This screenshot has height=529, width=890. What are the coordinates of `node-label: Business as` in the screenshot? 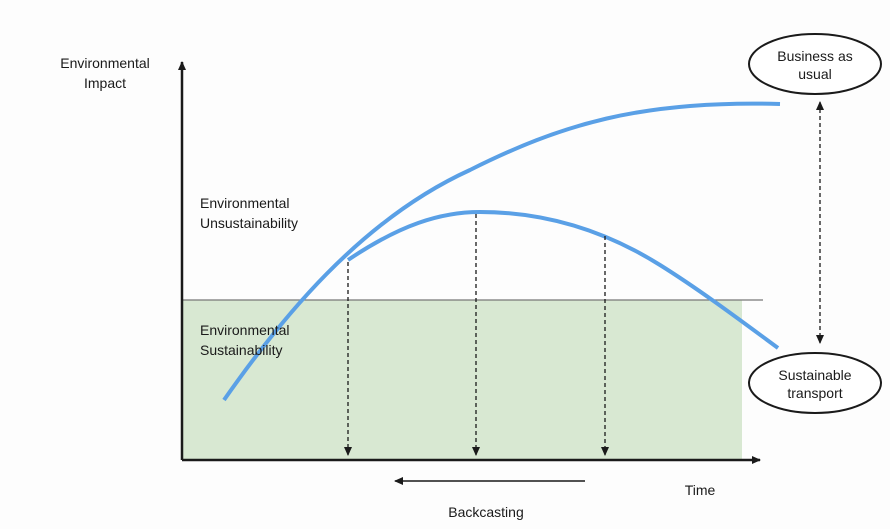 It's located at (814, 56).